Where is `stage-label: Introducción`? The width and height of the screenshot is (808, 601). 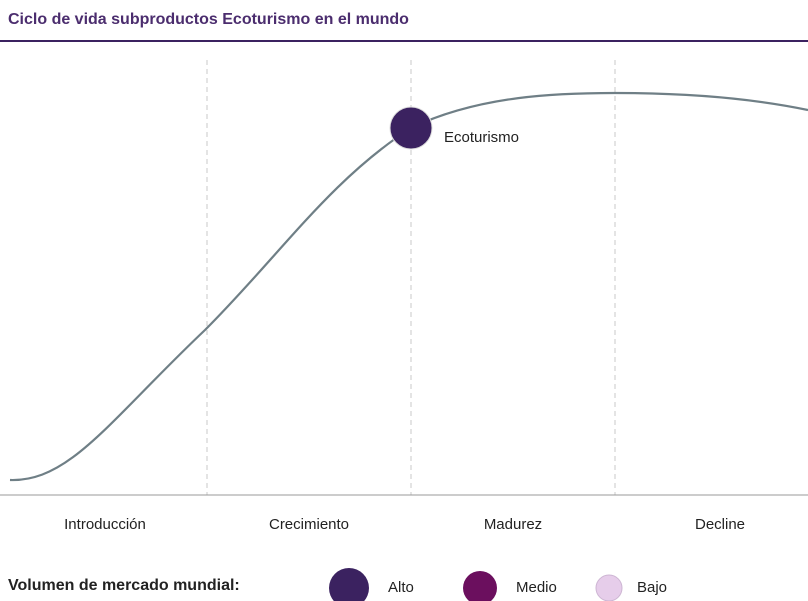 stage-label: Introducción is located at coordinates (105, 524).